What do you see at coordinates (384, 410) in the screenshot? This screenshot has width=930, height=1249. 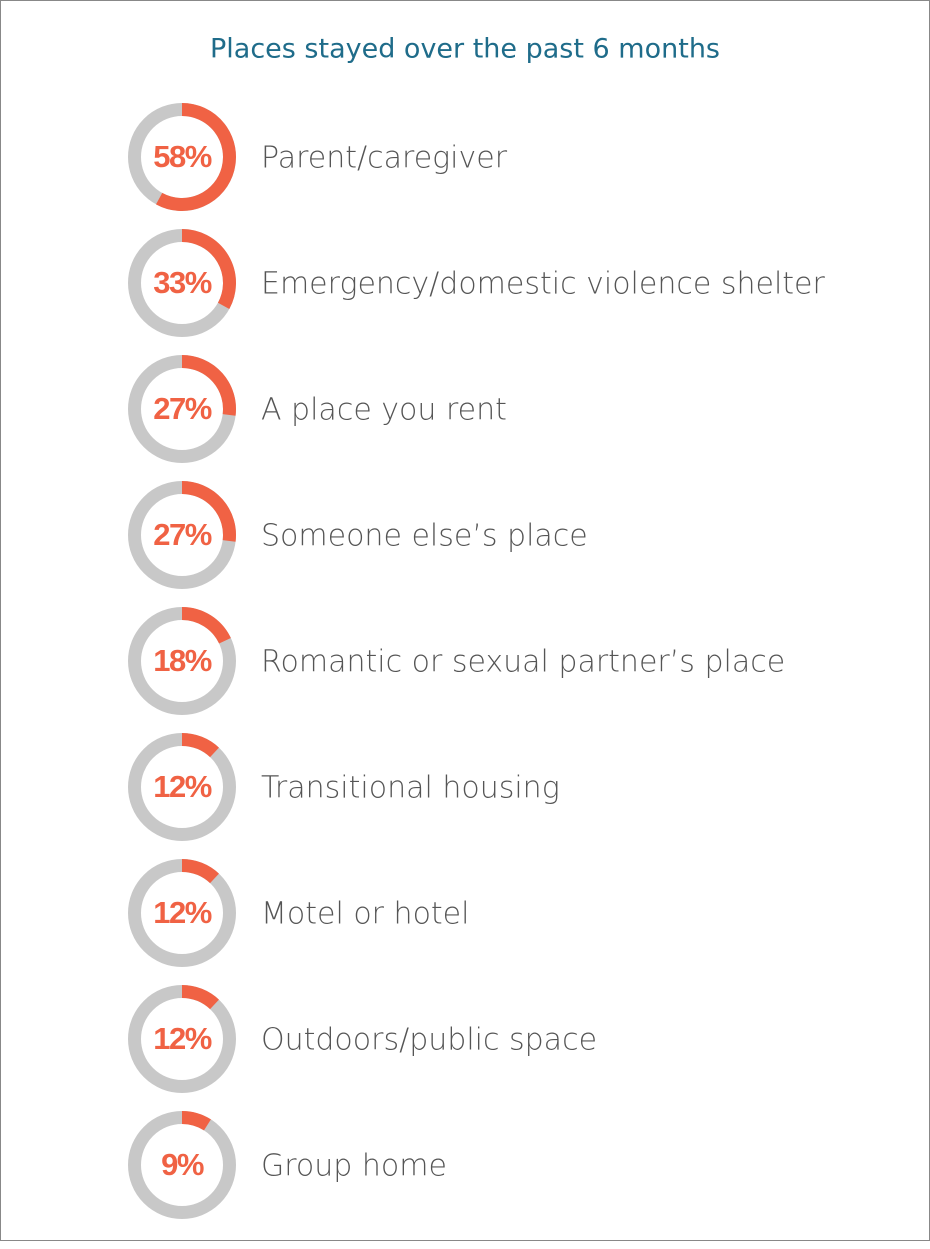 I see `category-label: A place you rent` at bounding box center [384, 410].